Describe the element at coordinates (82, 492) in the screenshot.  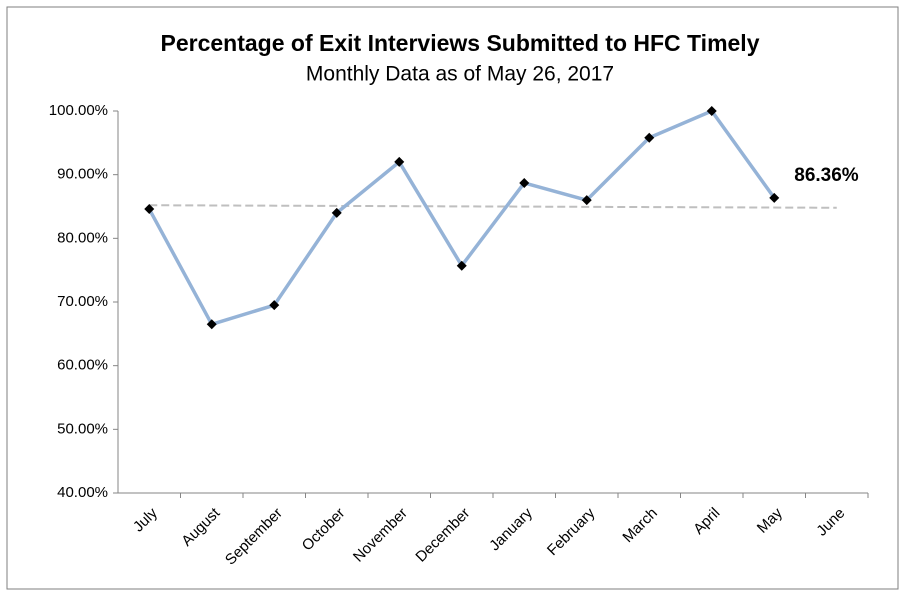
I see `y-tick-label: 40.00%` at that location.